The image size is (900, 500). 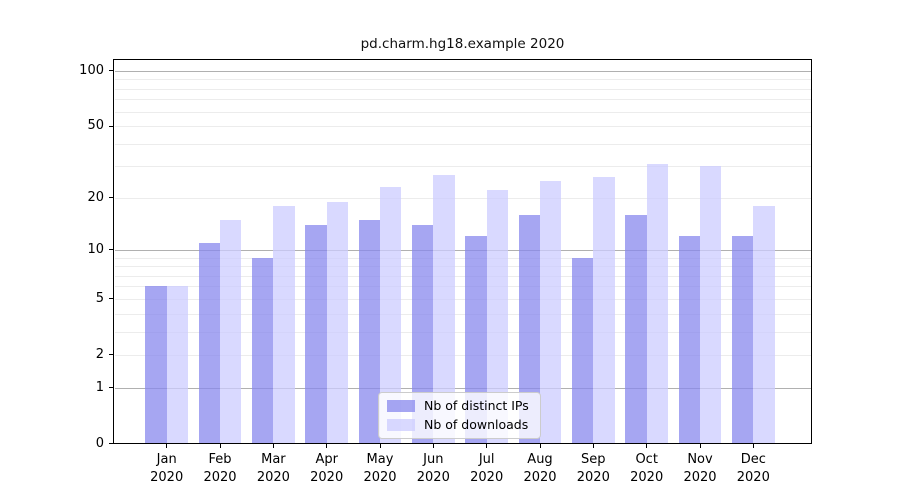 What do you see at coordinates (177, 365) in the screenshot?
I see `bar-downloads-jan` at bounding box center [177, 365].